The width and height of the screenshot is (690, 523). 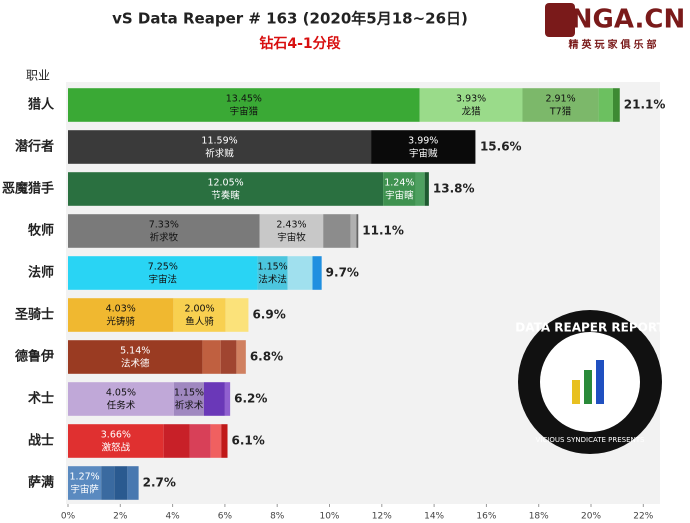 I want to click on segment-value-label: 4.03%, so click(x=121, y=309).